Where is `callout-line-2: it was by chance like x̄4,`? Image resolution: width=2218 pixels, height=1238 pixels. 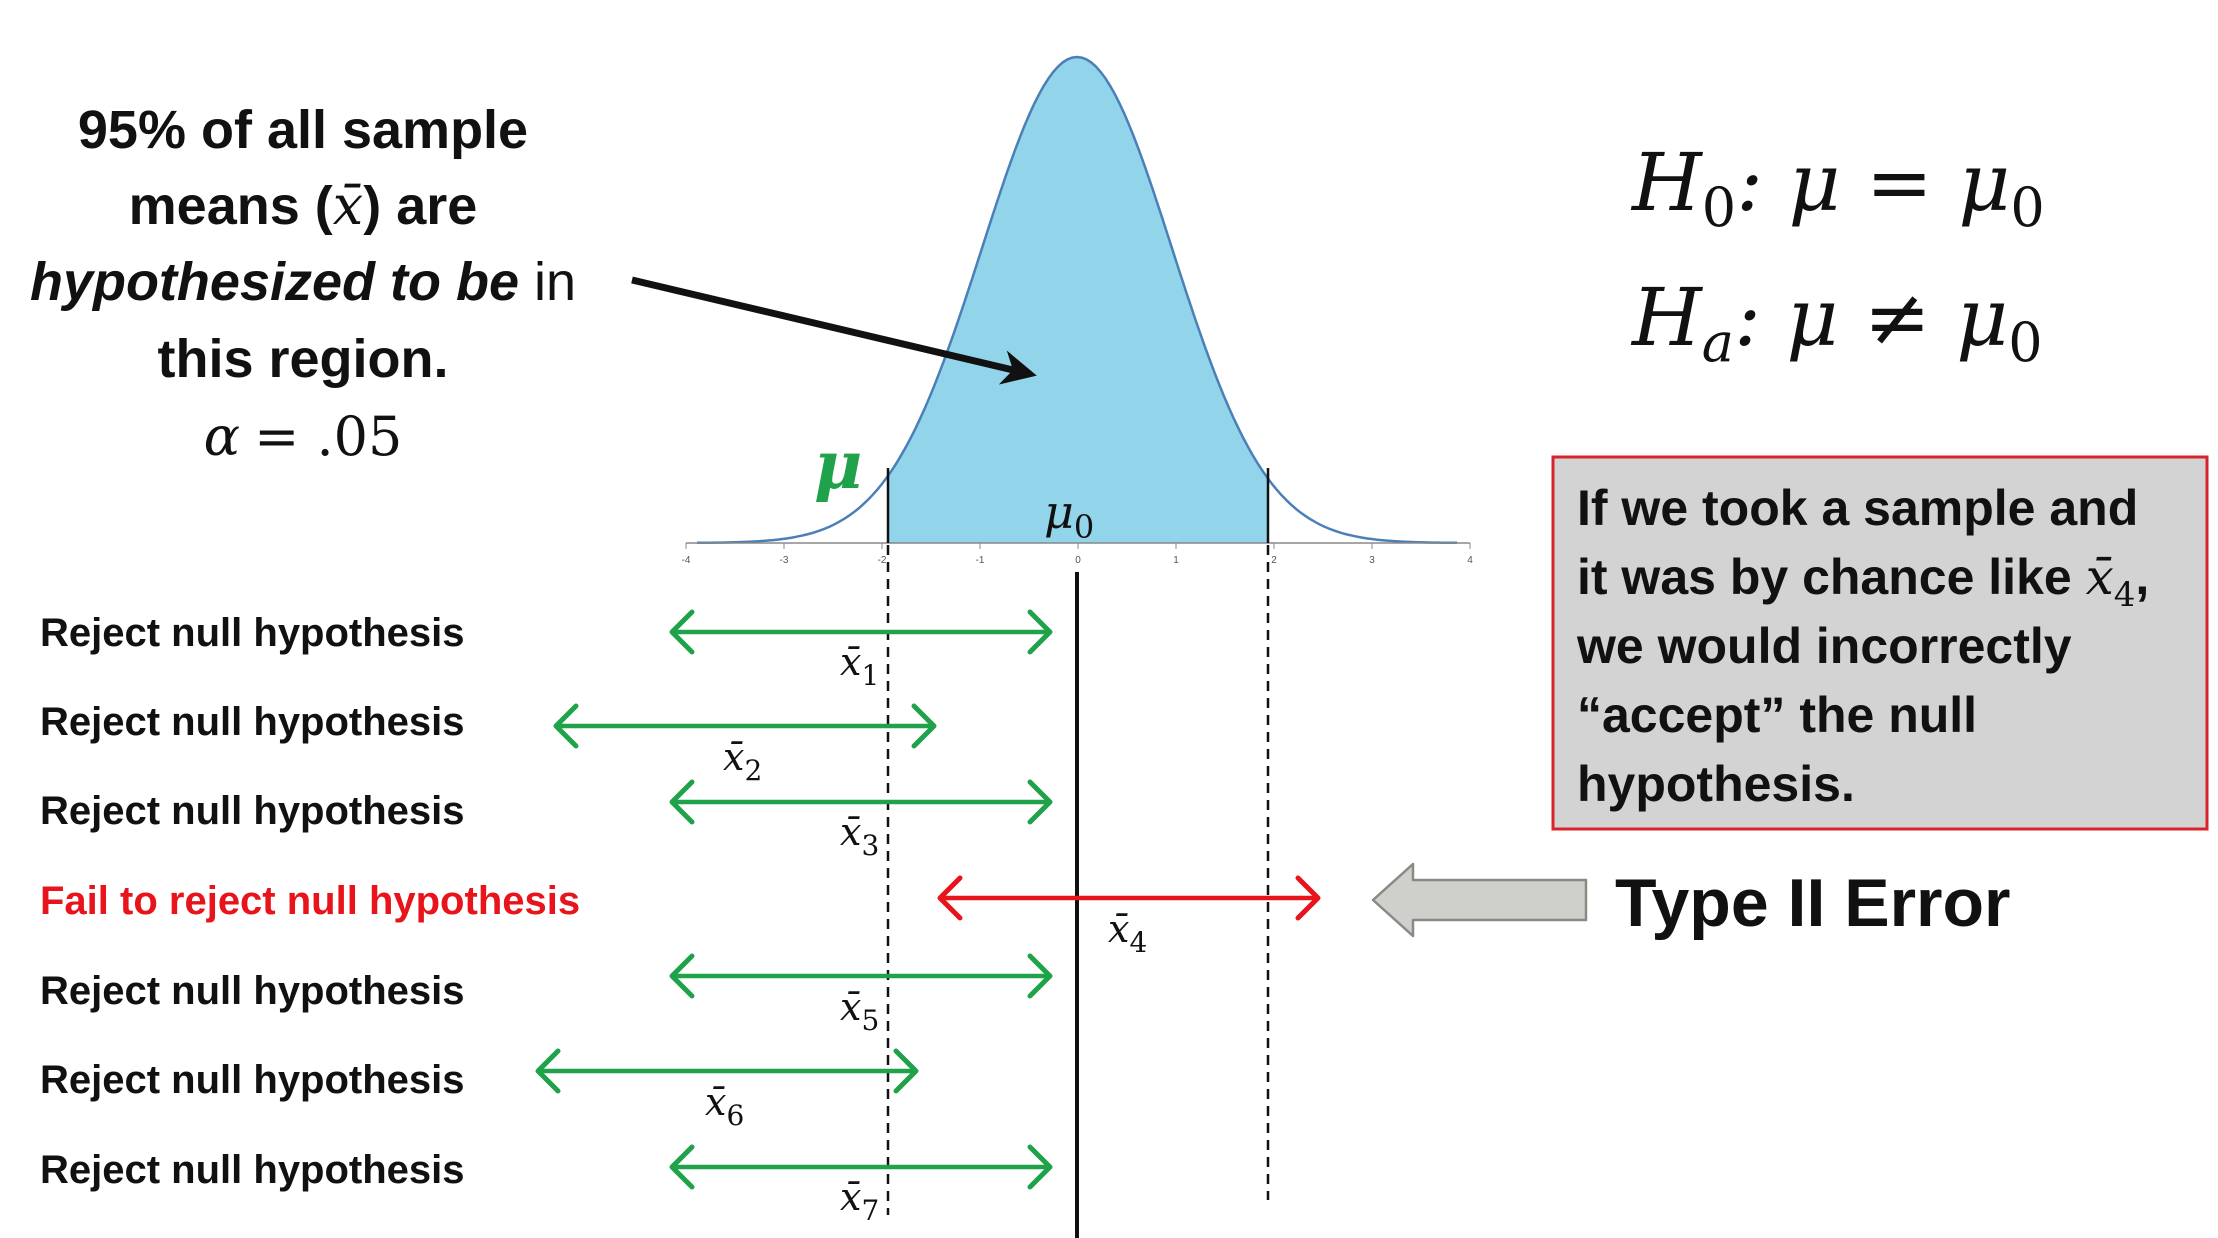 callout-line-2: it was by chance like x̄4, is located at coordinates (1863, 581).